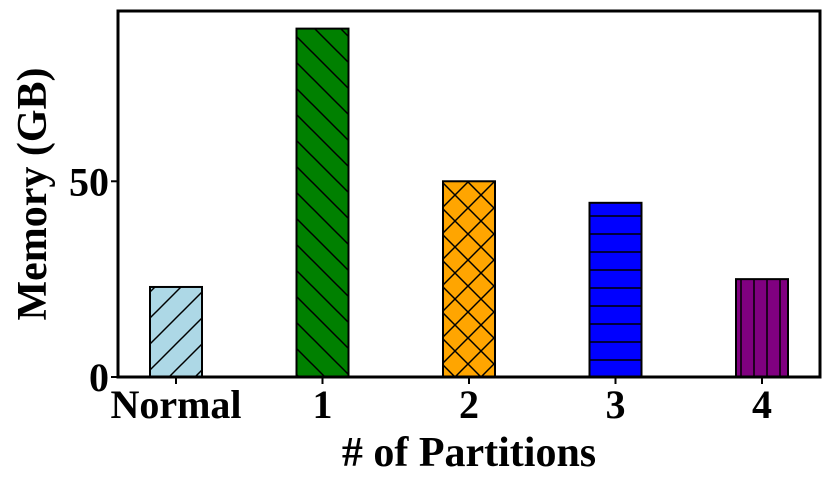  I want to click on x-ticks-group: Normal 1 2 3 4, so click(441, 402).